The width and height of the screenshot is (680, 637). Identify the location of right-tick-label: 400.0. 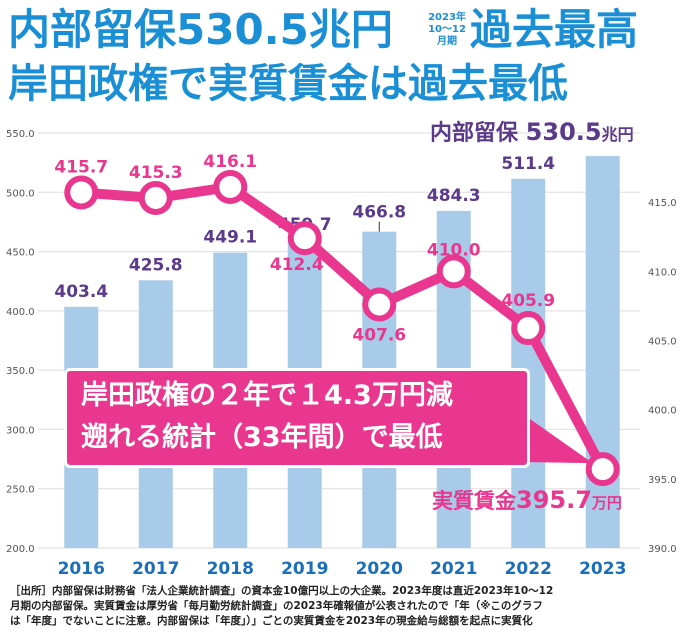
(662, 411).